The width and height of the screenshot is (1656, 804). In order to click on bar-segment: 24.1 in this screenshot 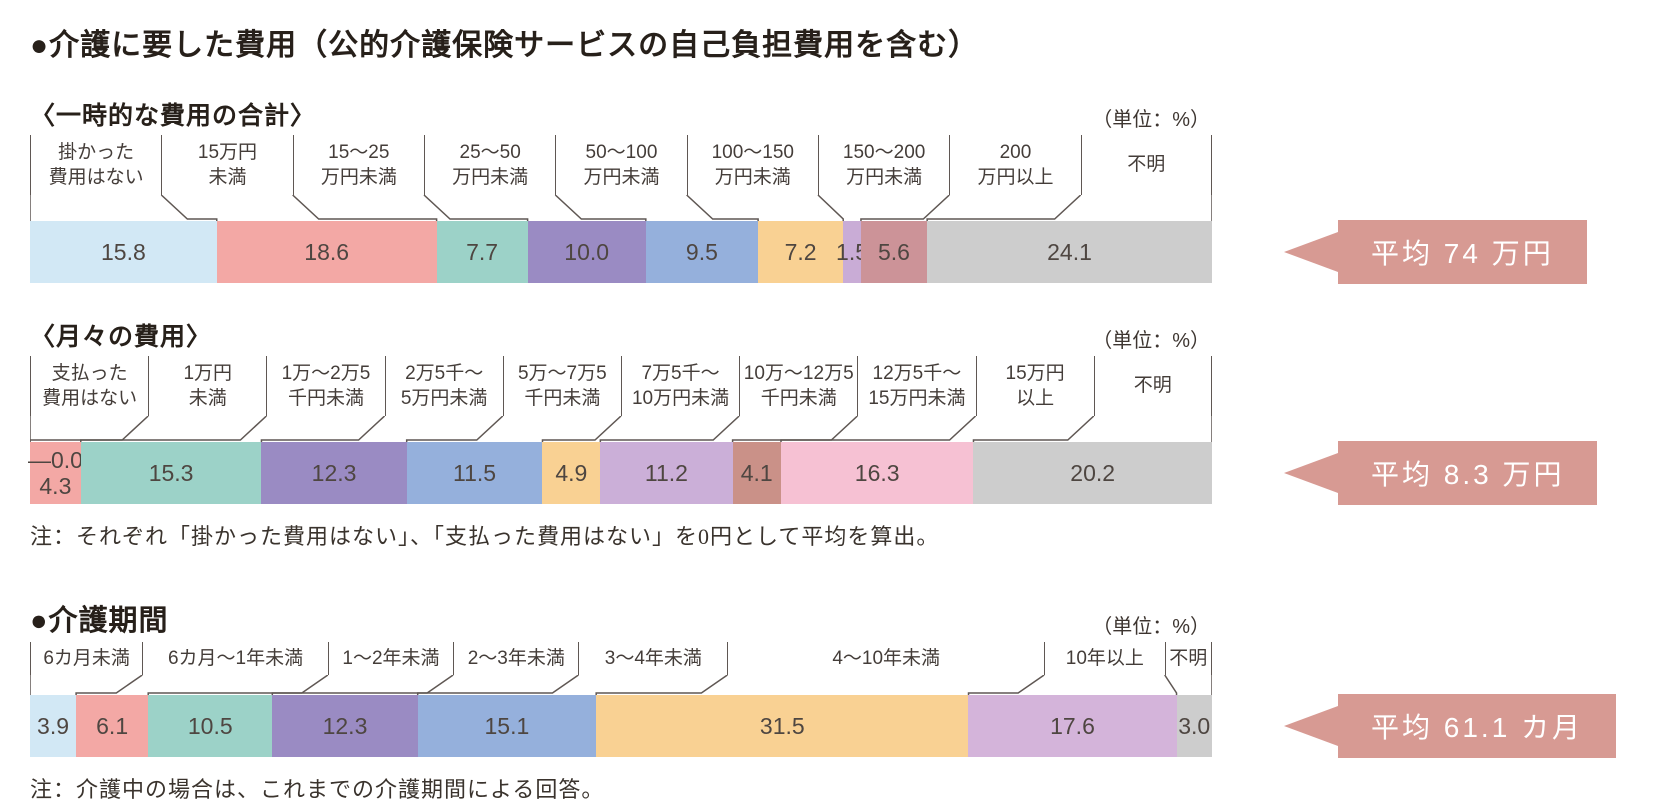, I will do `click(1069, 252)`.